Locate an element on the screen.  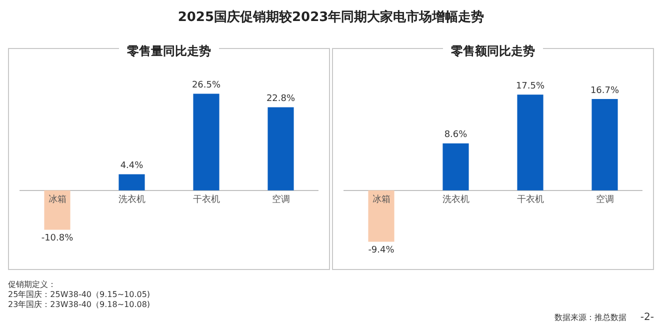
chart-title: 2025国庆促销期较2023年同期大家电市场增幅走势 is located at coordinates (331, 17).